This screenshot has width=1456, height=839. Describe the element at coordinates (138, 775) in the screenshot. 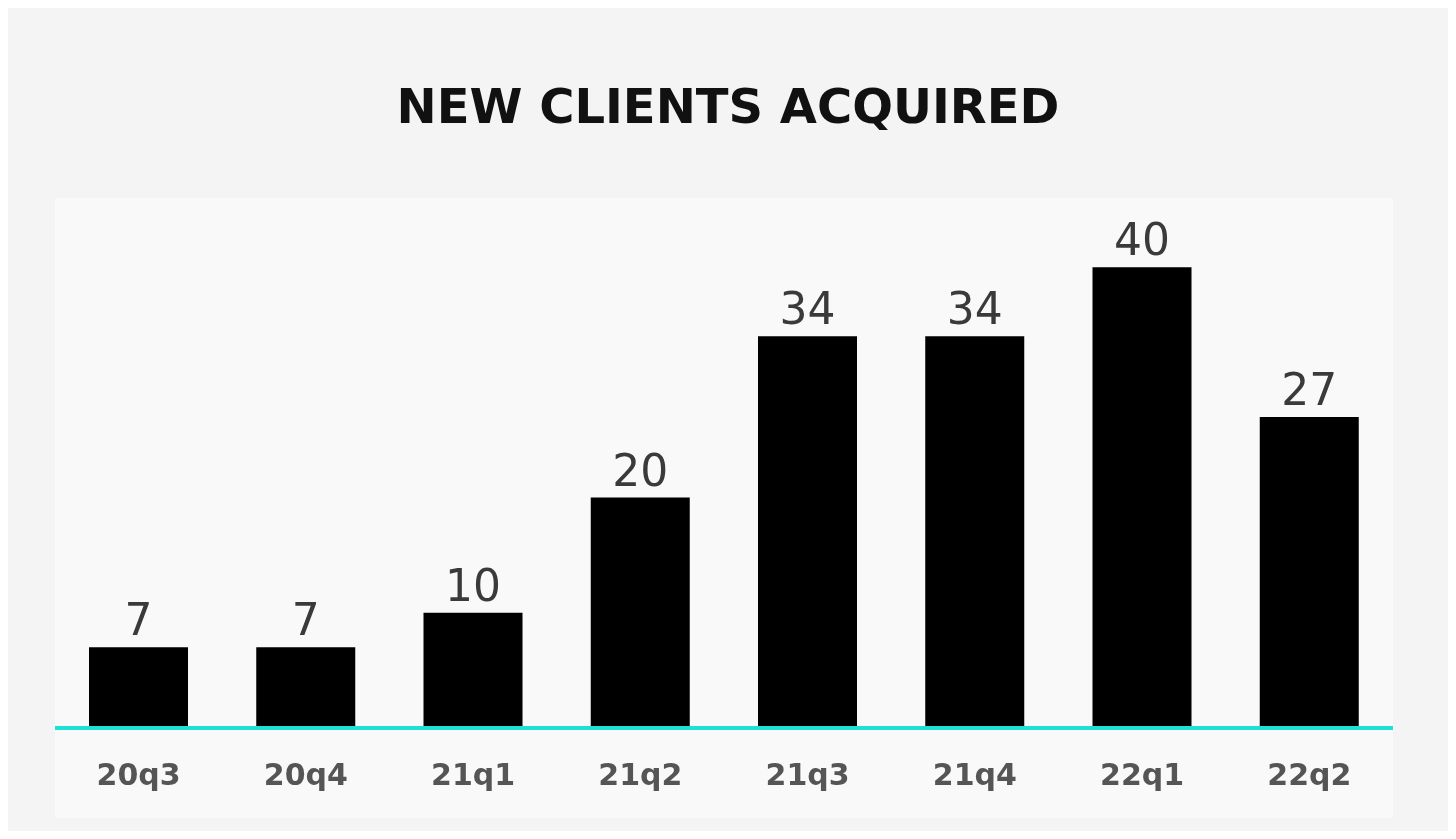

I see `x-tick-label: 20q3` at that location.